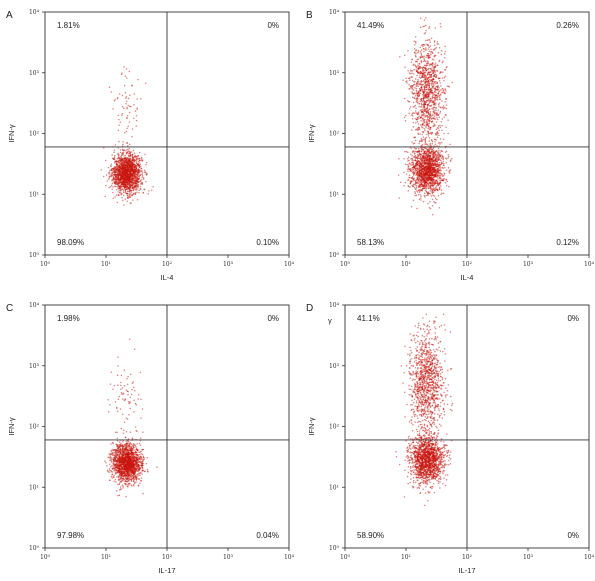 This screenshot has width=595, height=581. What do you see at coordinates (345, 264) in the screenshot?
I see `x-tick-label: 10⁰` at bounding box center [345, 264].